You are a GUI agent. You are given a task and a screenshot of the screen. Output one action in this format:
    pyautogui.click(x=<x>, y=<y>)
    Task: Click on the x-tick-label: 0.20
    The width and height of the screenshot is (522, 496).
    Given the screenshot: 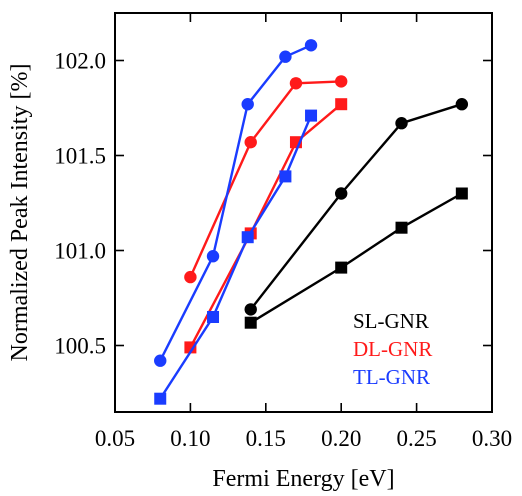 What is the action you would take?
    pyautogui.click(x=341, y=438)
    